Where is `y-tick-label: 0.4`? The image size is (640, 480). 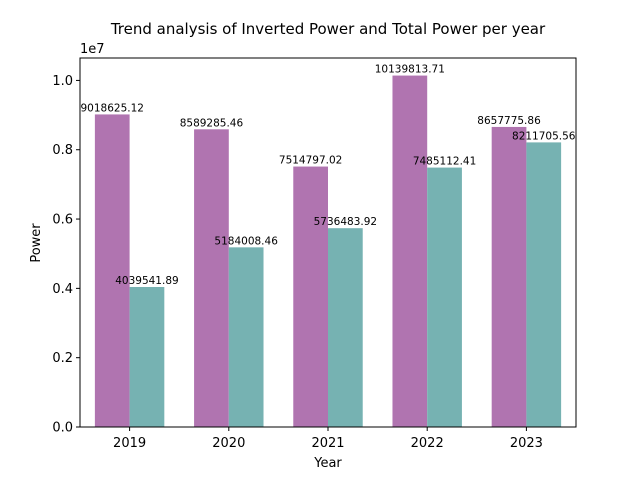
y-tick-label: 0.4 is located at coordinates (62, 289).